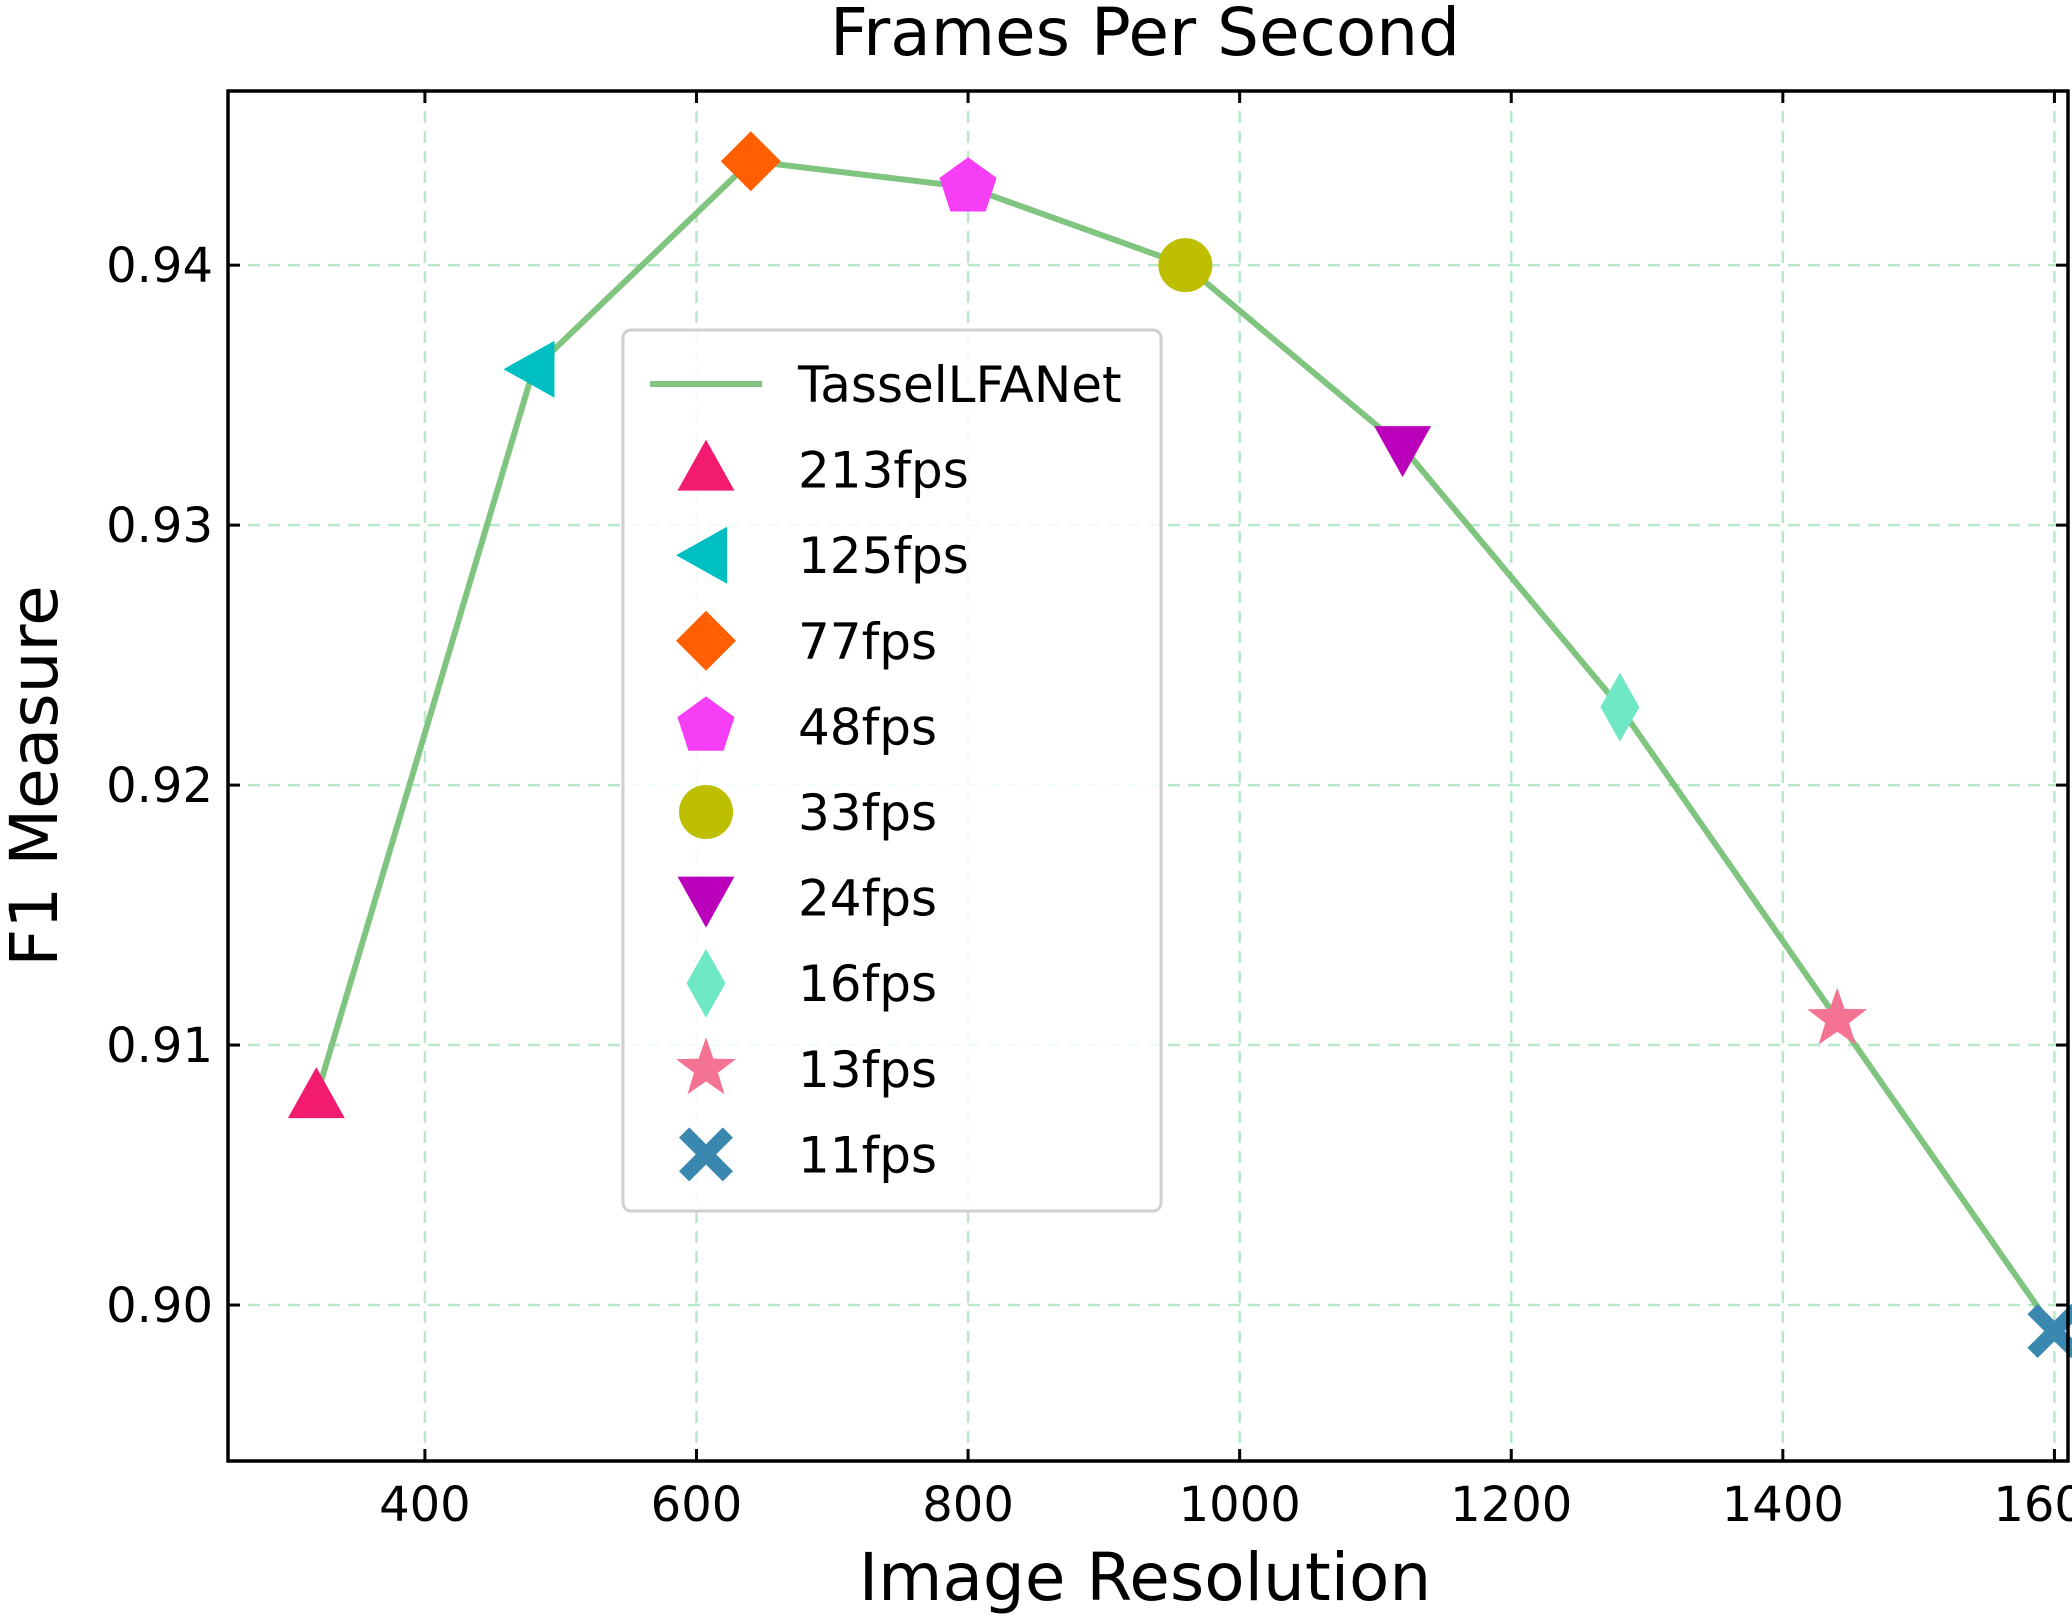 The height and width of the screenshot is (1624, 2072). What do you see at coordinates (1783, 1505) in the screenshot?
I see `x-tick-label: 1400` at bounding box center [1783, 1505].